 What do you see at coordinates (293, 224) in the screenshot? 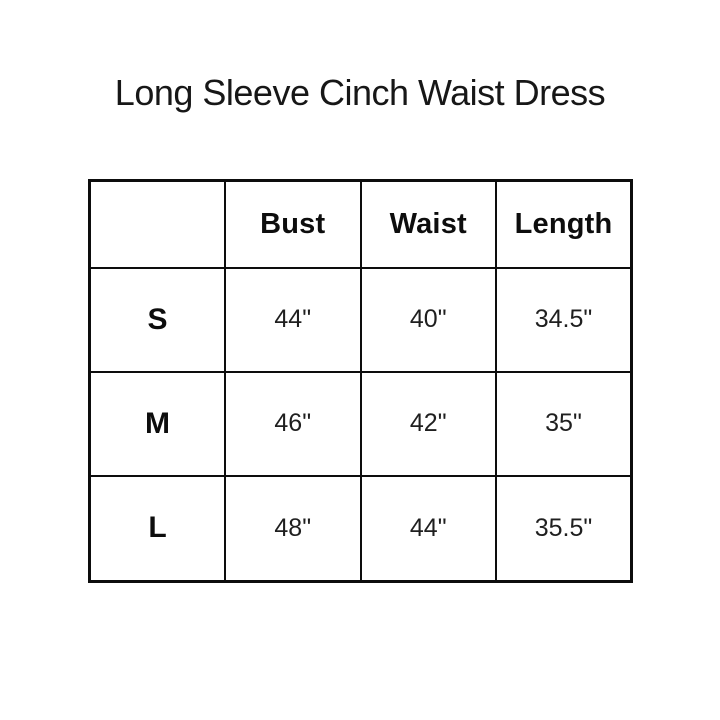
I see `column-header-bust: Bust` at bounding box center [293, 224].